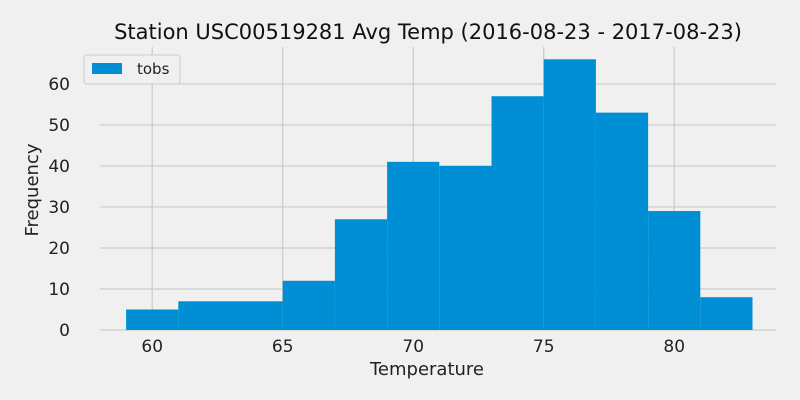 This screenshot has height=400, width=800. I want to click on x-tick-label: 60, so click(152, 347).